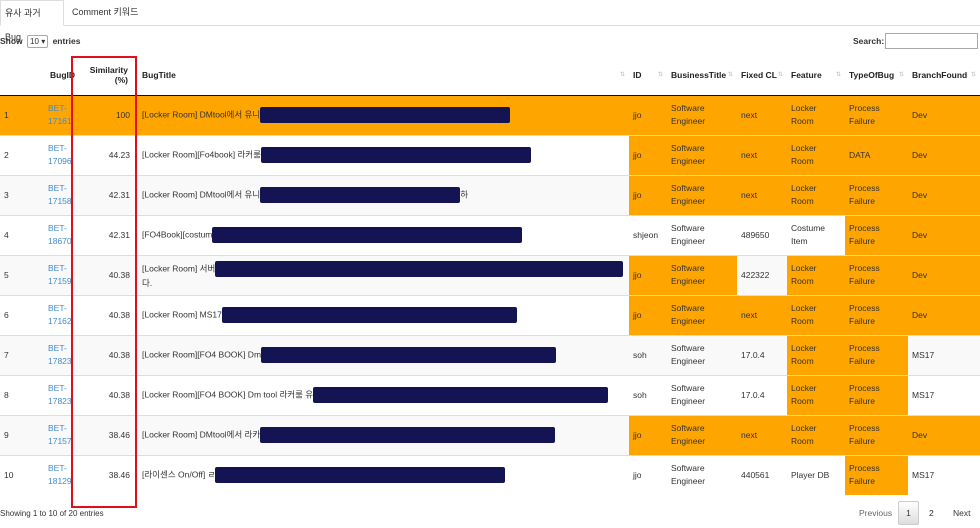 The width and height of the screenshot is (980, 528). Describe the element at coordinates (762, 354) in the screenshot. I see `fixed-cl: 17.0.4` at that location.